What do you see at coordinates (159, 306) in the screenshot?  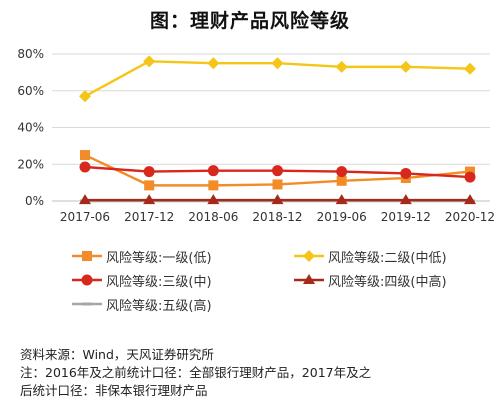 I see `legend-label: 风险等级:五级(高)` at bounding box center [159, 306].